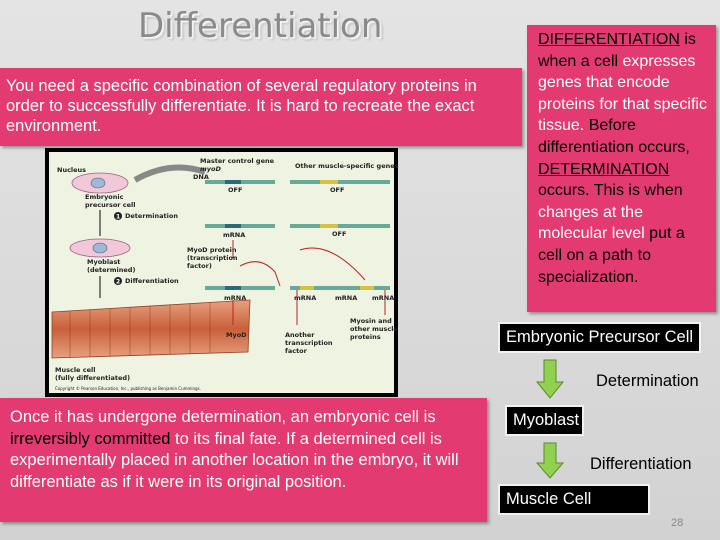  Describe the element at coordinates (647, 381) in the screenshot. I see `flow-transition: Determination` at that location.